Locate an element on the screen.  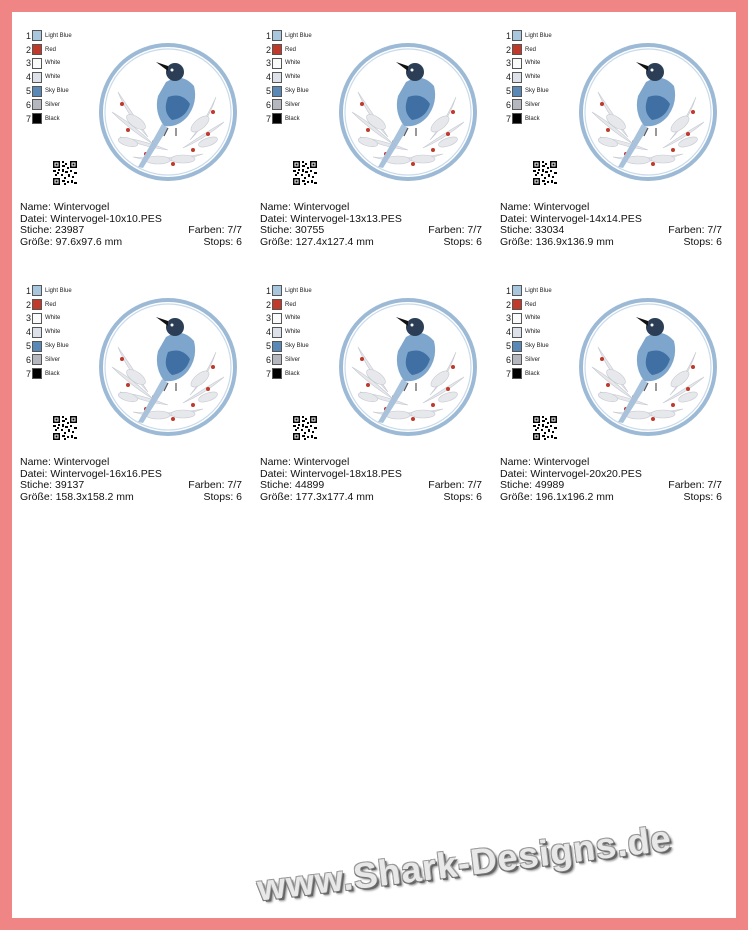
design-colors: Farben: 7/7 is located at coordinates (455, 230).